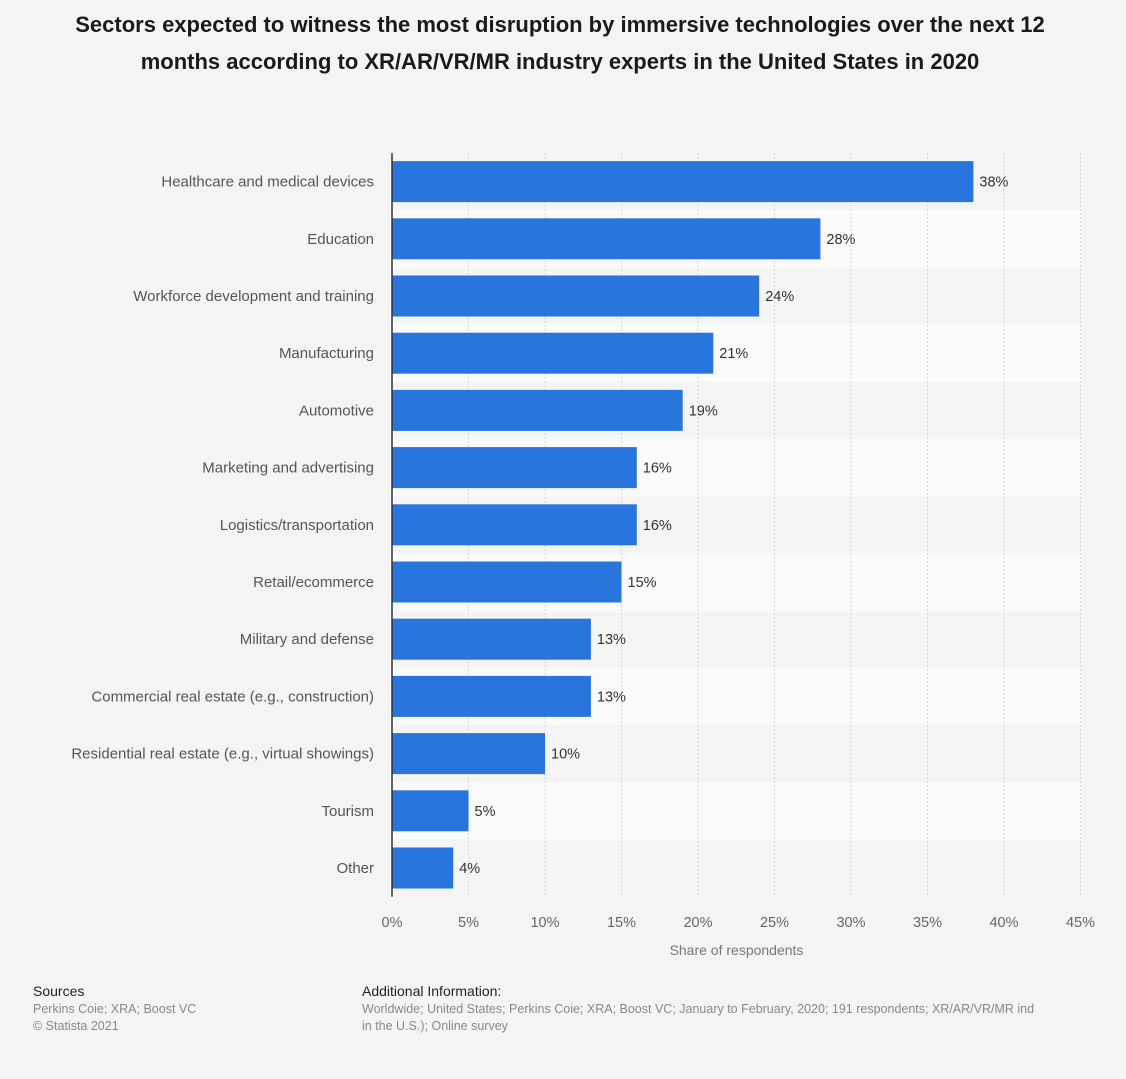  Describe the element at coordinates (733, 354) in the screenshot. I see `value-label: 21%` at that location.